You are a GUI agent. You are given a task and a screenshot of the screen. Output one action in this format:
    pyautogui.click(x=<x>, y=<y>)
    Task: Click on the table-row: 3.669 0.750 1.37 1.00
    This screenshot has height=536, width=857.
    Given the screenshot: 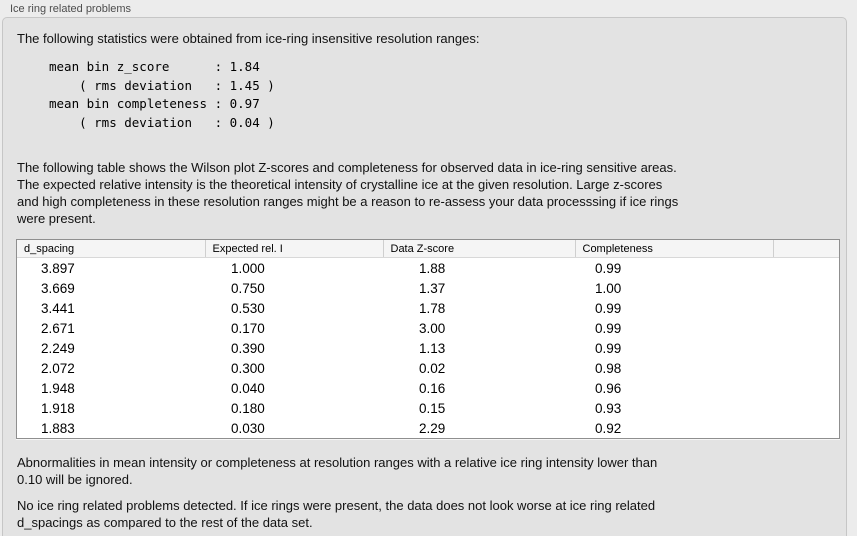 What is the action you would take?
    pyautogui.click(x=428, y=288)
    